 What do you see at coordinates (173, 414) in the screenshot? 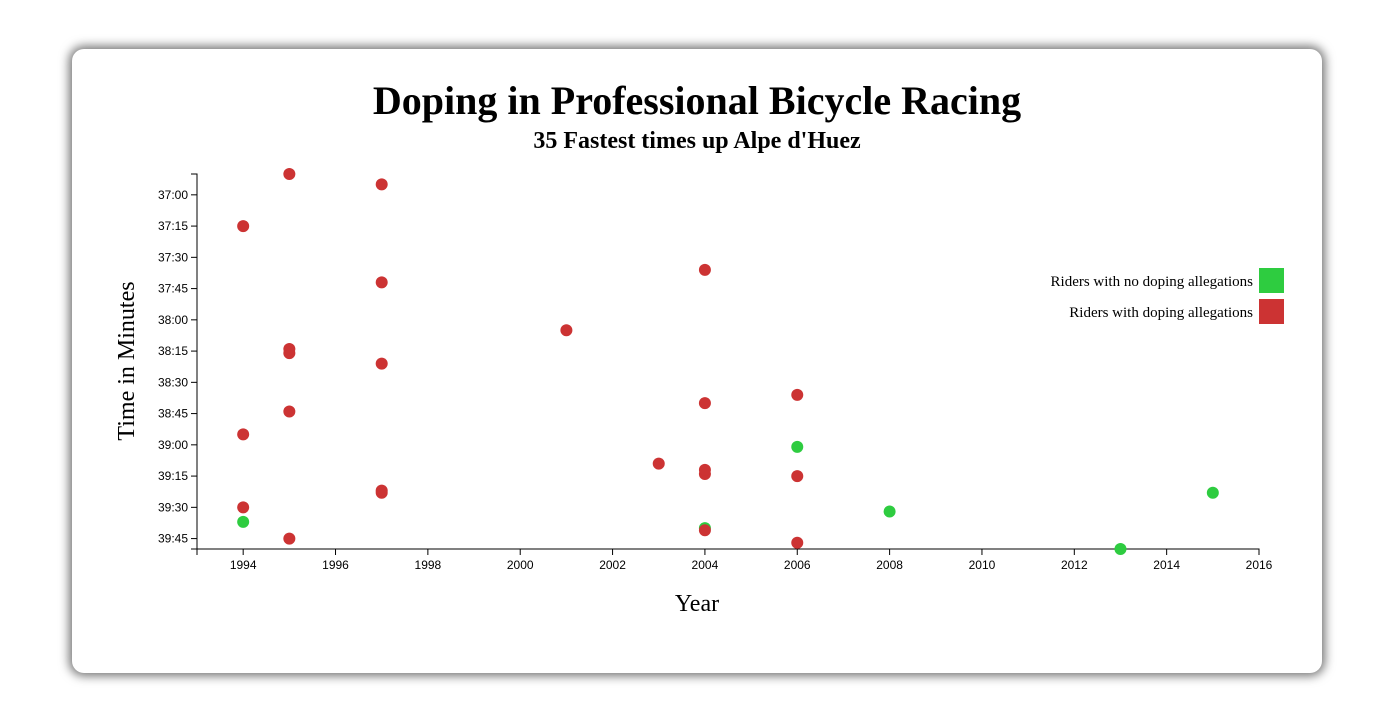
I see `y-tick-label: 38:45` at bounding box center [173, 414].